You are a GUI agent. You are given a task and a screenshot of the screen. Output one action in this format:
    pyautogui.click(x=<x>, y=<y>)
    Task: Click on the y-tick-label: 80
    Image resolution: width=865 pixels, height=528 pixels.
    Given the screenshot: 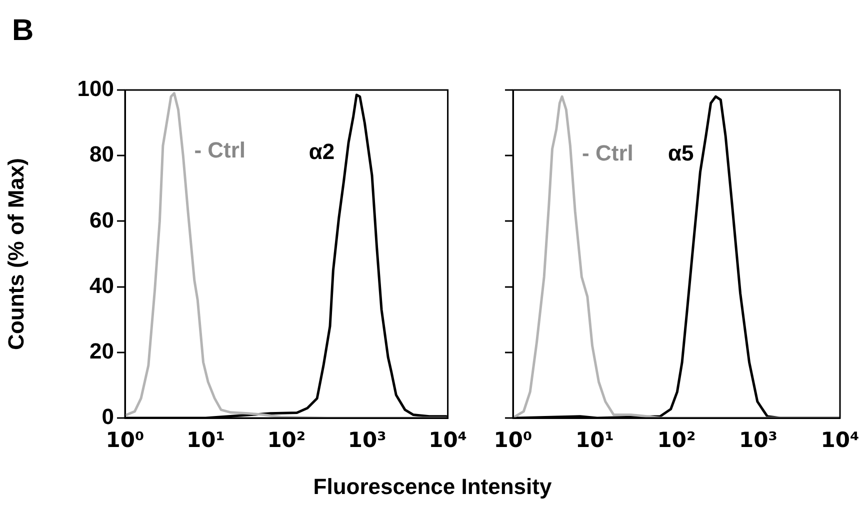 What is the action you would take?
    pyautogui.click(x=102, y=154)
    